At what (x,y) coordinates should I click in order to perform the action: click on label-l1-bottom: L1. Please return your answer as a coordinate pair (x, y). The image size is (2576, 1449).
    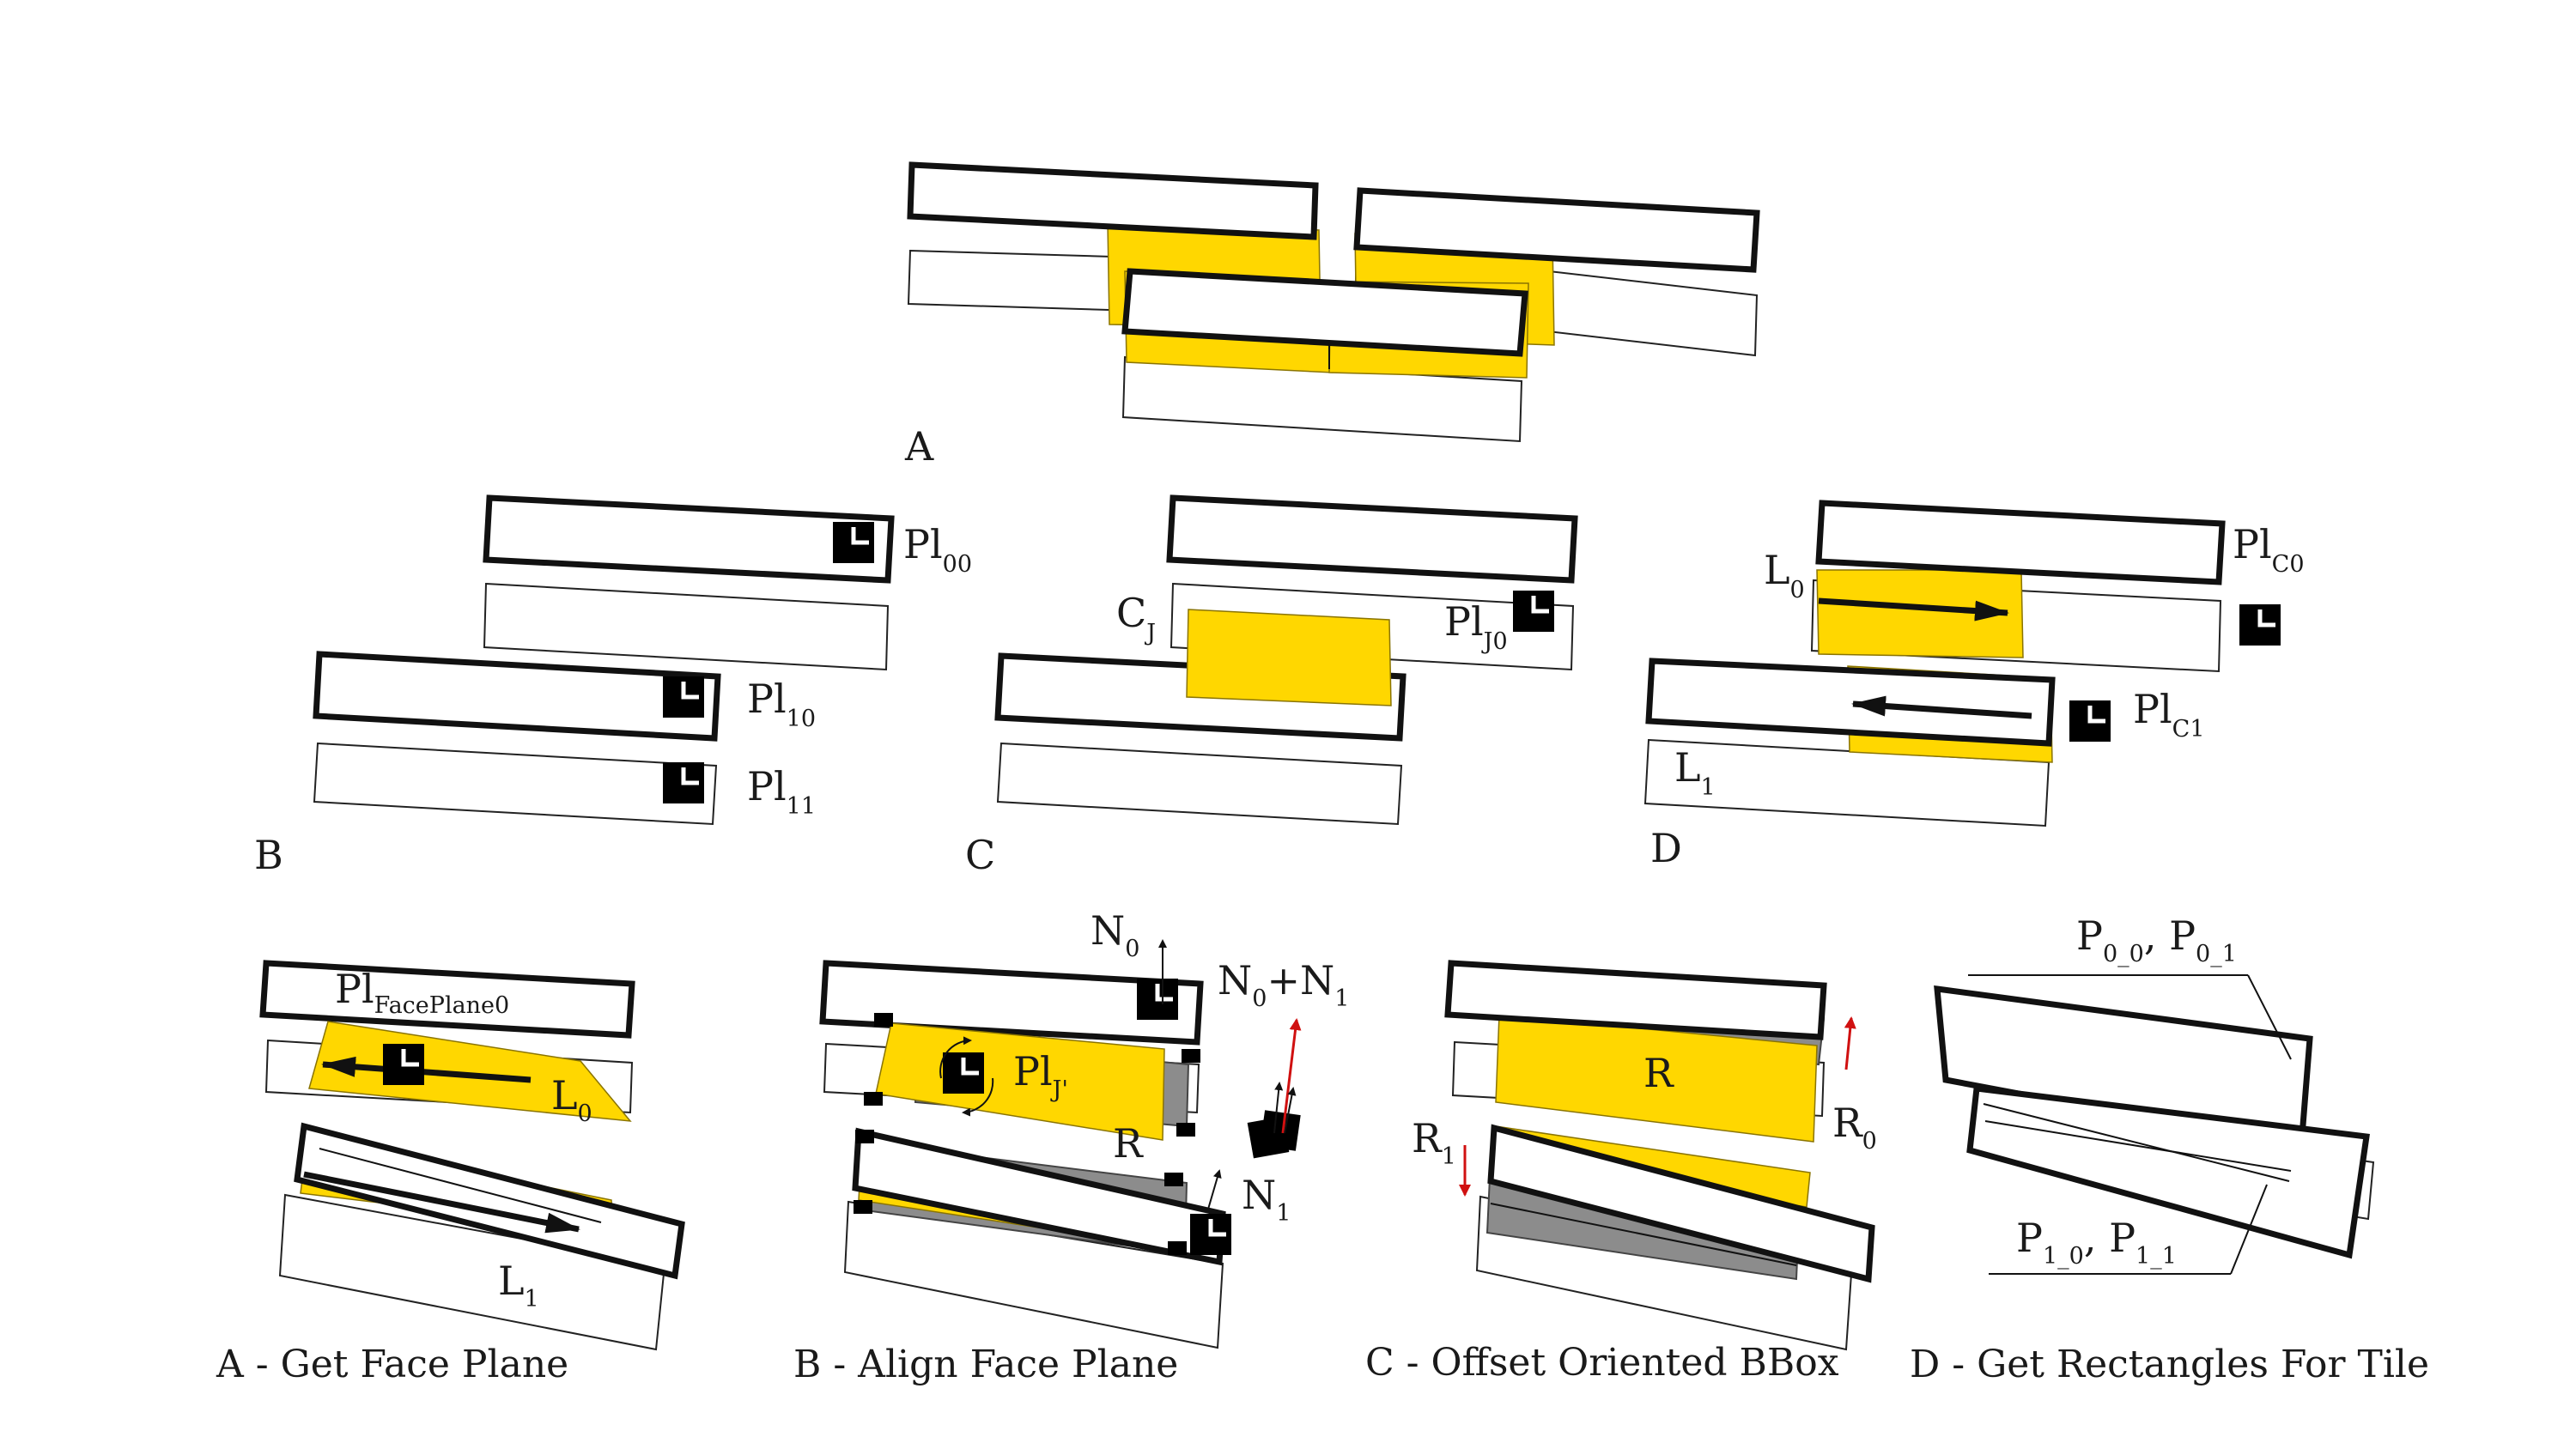
    Looking at the image, I should click on (519, 1285).